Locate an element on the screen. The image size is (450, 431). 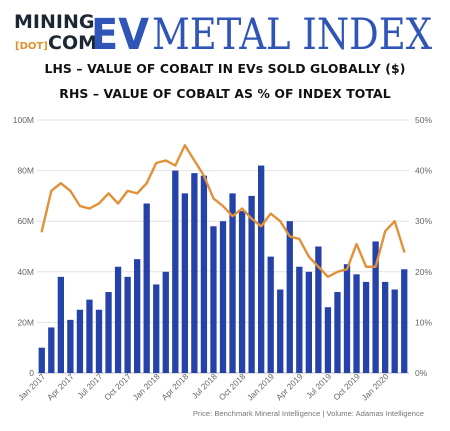
mining-dot-com-ev-metal-index-logo: MINING [DOT] COM EV METAL INDEX is located at coordinates (223, 32).